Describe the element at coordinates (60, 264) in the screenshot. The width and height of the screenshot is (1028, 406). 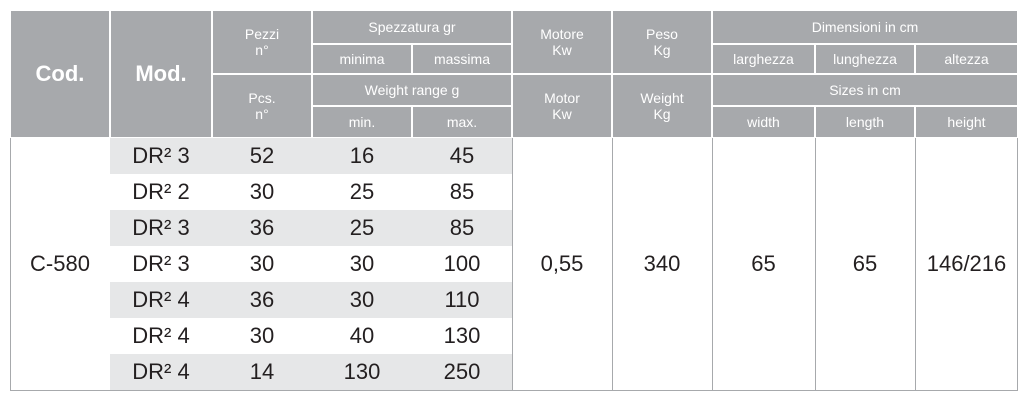
I see `data-cell: C-580` at that location.